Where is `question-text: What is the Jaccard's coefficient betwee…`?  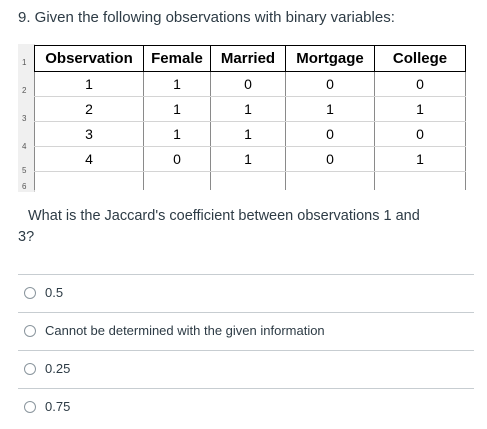
question-text: What is the Jaccard's coefficient betwee… is located at coordinates (245, 227).